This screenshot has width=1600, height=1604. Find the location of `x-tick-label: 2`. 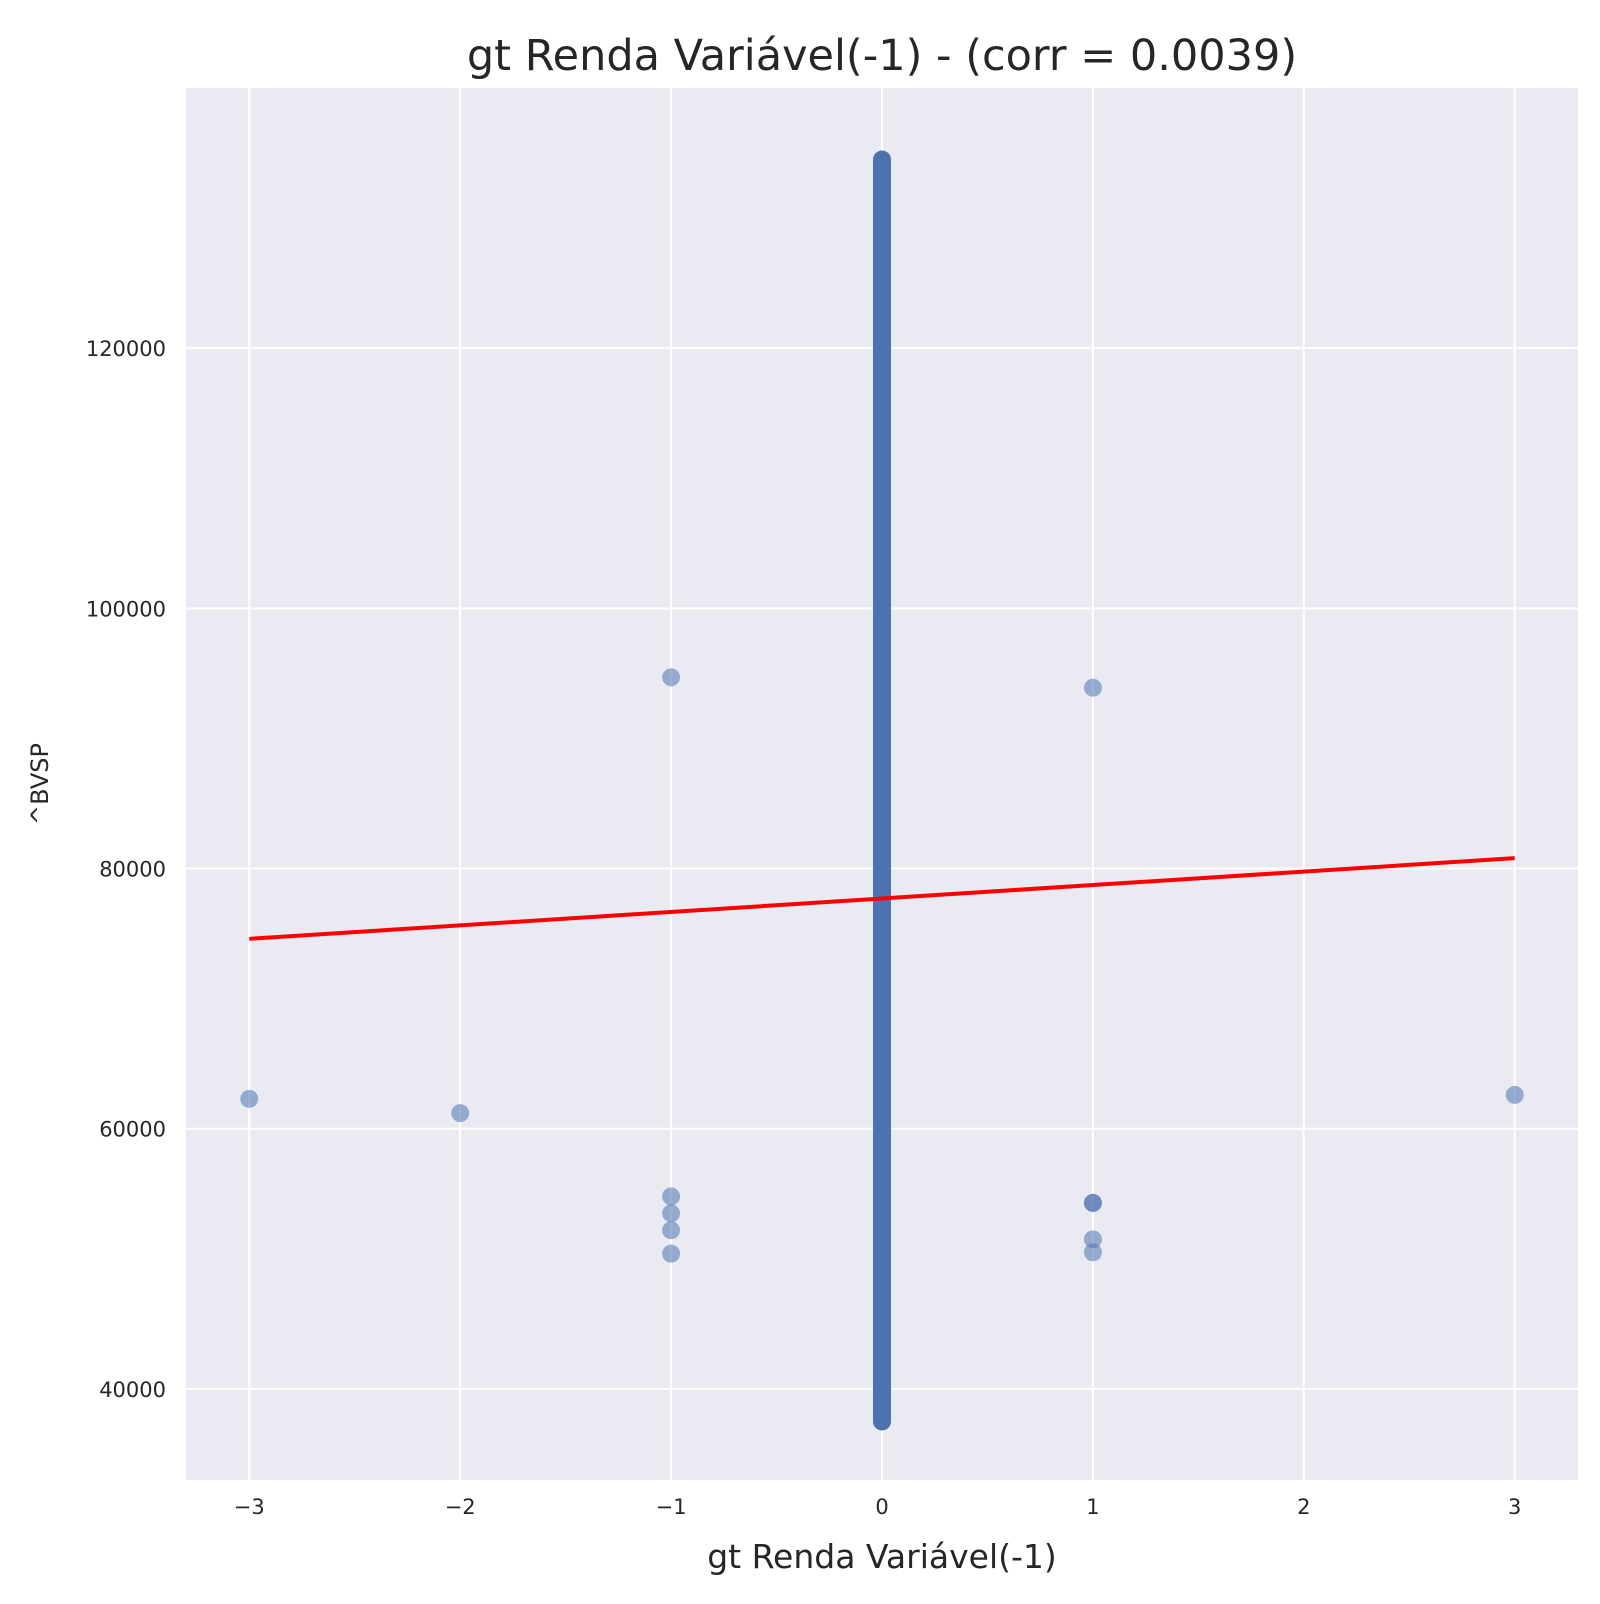

x-tick-label: 2 is located at coordinates (1303, 1507).